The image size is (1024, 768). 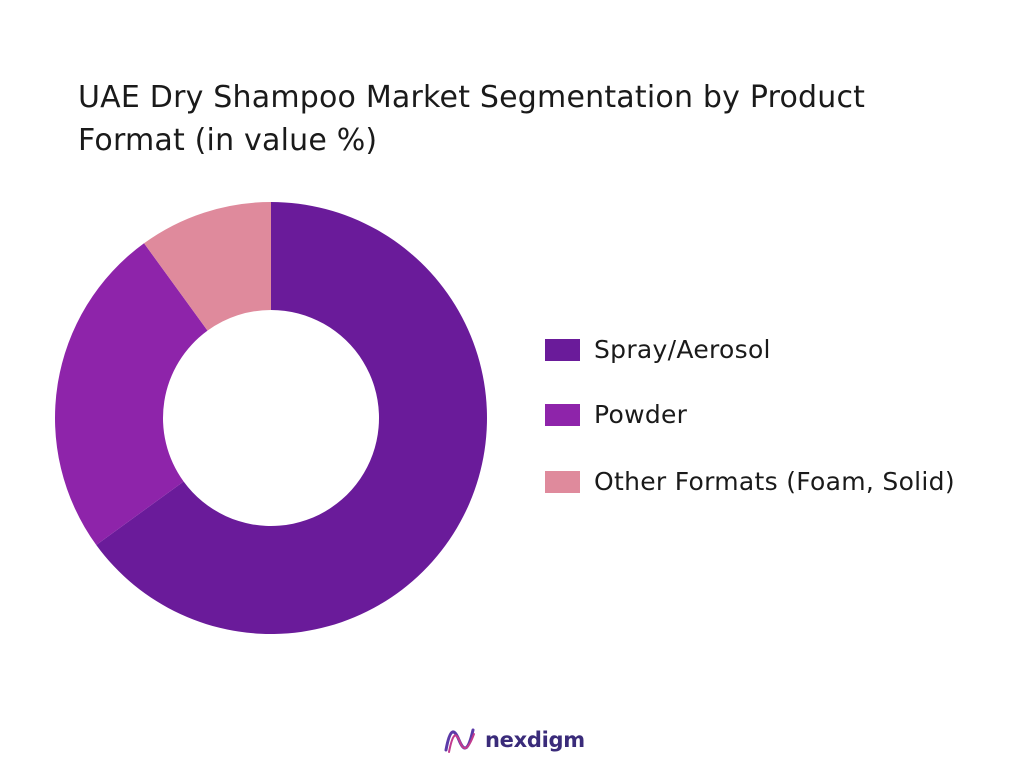 What do you see at coordinates (535, 740) in the screenshot?
I see `brand-name: nexdigm` at bounding box center [535, 740].